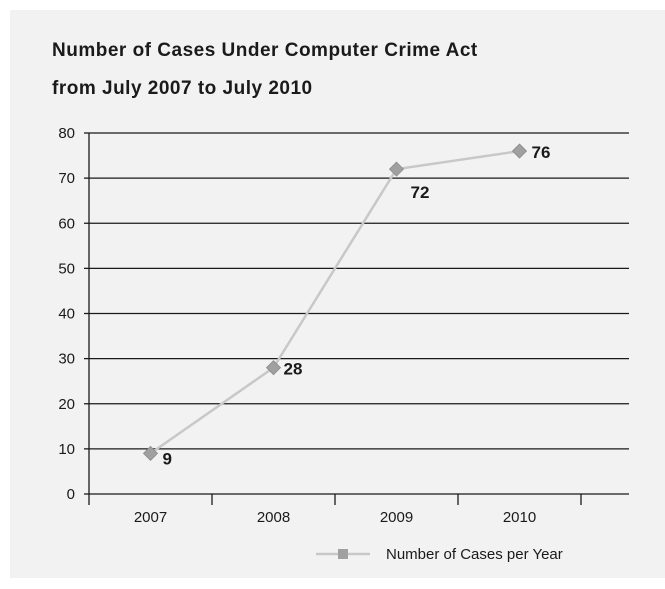  What do you see at coordinates (66, 449) in the screenshot?
I see `y-tick-label-10: 10` at bounding box center [66, 449].